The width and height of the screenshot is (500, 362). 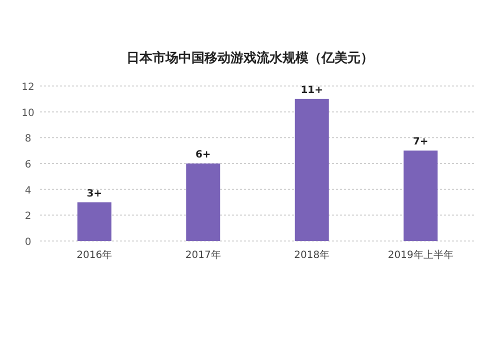 What do you see at coordinates (94, 194) in the screenshot?
I see `data-label: 3+` at bounding box center [94, 194].